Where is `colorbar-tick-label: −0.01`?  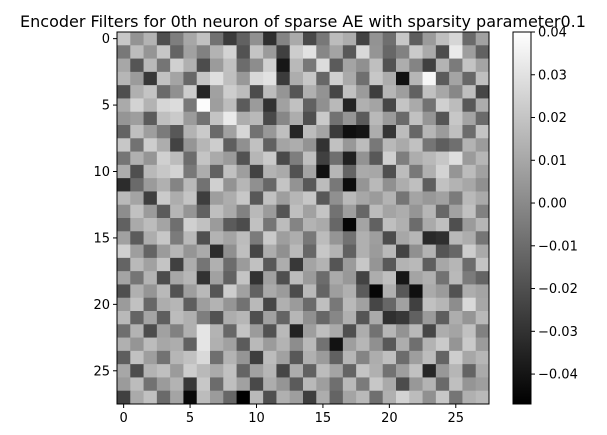
colorbar-tick-label: −0.01 is located at coordinates (558, 246).